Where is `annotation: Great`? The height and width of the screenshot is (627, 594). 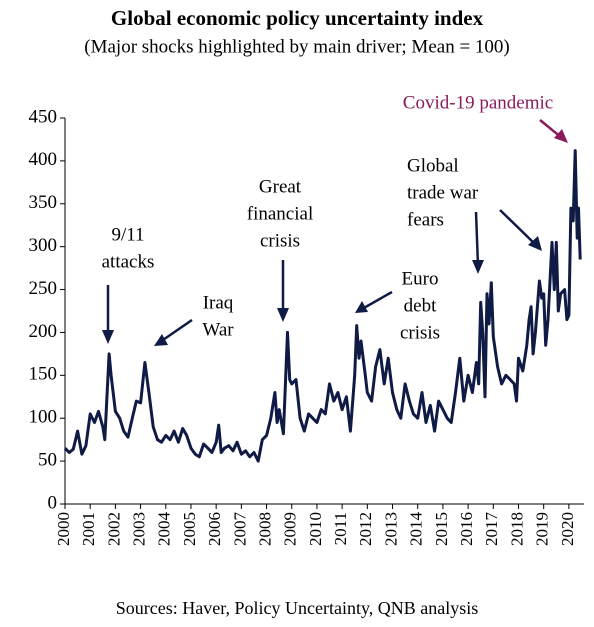 annotation: Great is located at coordinates (280, 186).